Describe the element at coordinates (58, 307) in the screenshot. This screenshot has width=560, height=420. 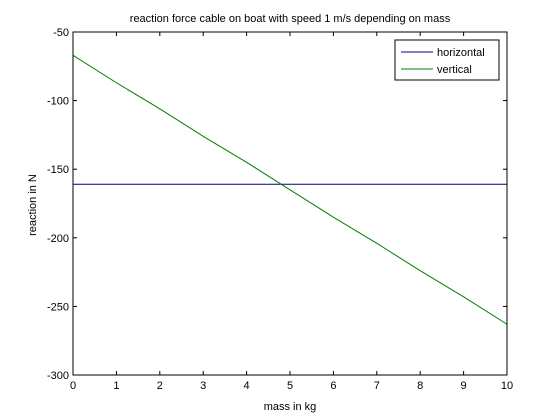
I see `y-tick-label: -250` at that location.